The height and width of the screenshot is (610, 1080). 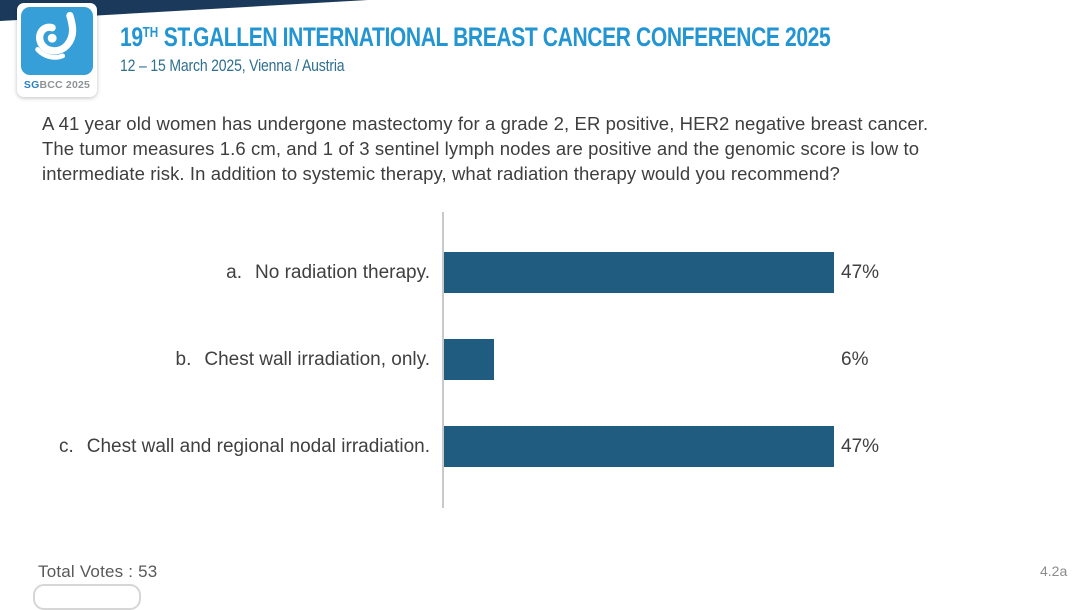 I want to click on sgbcc-ribbon-icon, so click(x=57, y=41).